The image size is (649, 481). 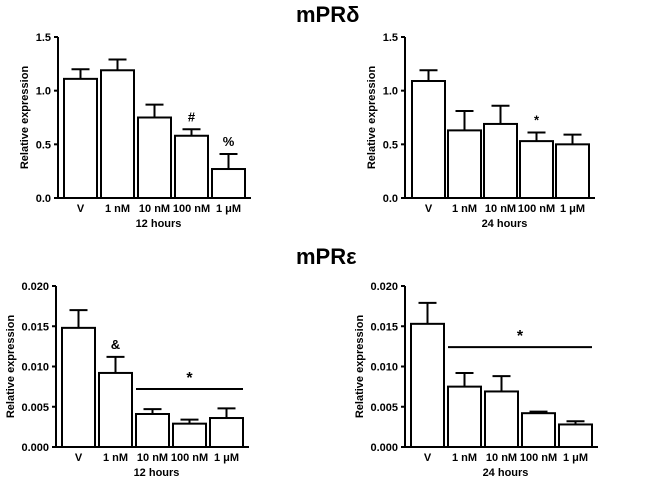 What do you see at coordinates (192, 116) in the screenshot?
I see `significance-marker: #` at bounding box center [192, 116].